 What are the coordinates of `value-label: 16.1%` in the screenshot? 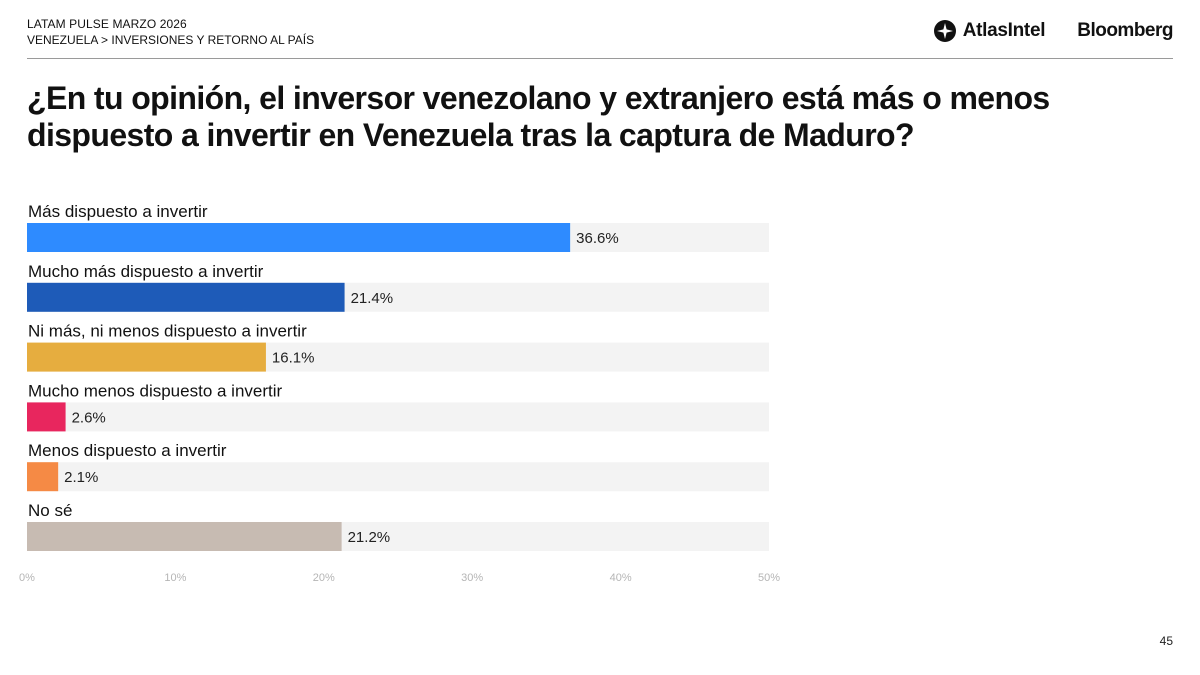 It's located at (293, 358).